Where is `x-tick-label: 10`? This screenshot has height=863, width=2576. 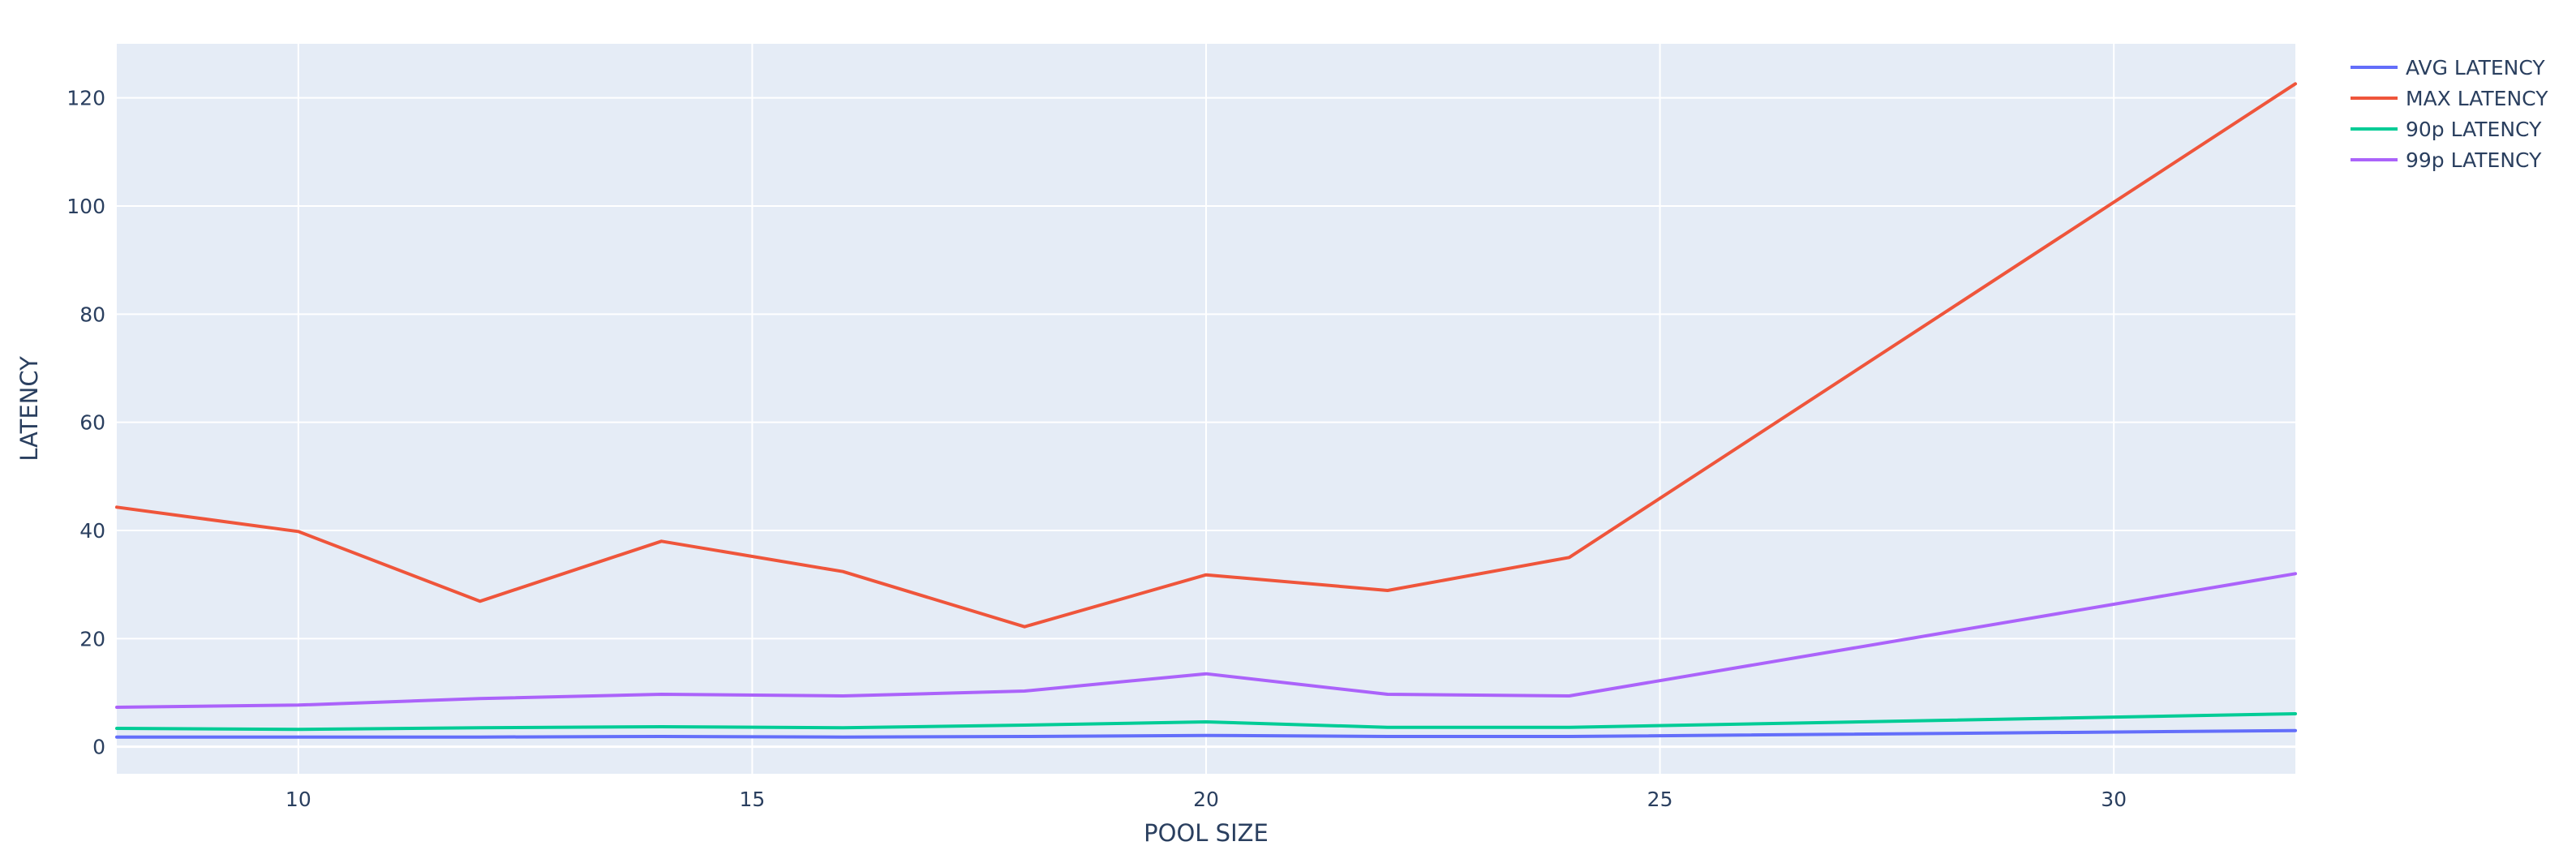
x-tick-label: 10 is located at coordinates (298, 799).